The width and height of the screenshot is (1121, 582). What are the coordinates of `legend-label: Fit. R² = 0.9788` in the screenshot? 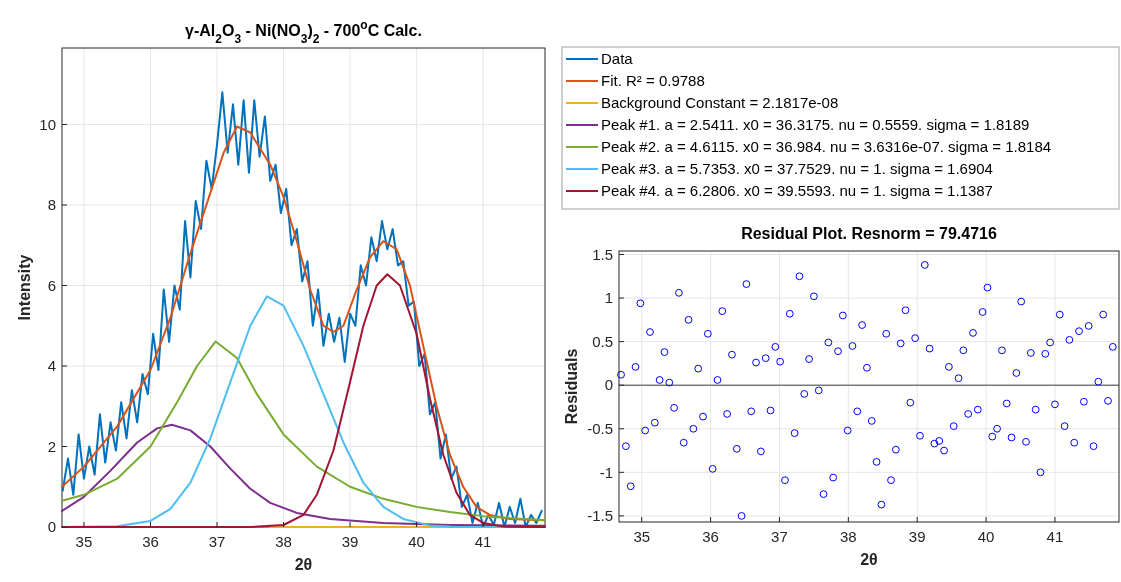 It's located at (653, 81).